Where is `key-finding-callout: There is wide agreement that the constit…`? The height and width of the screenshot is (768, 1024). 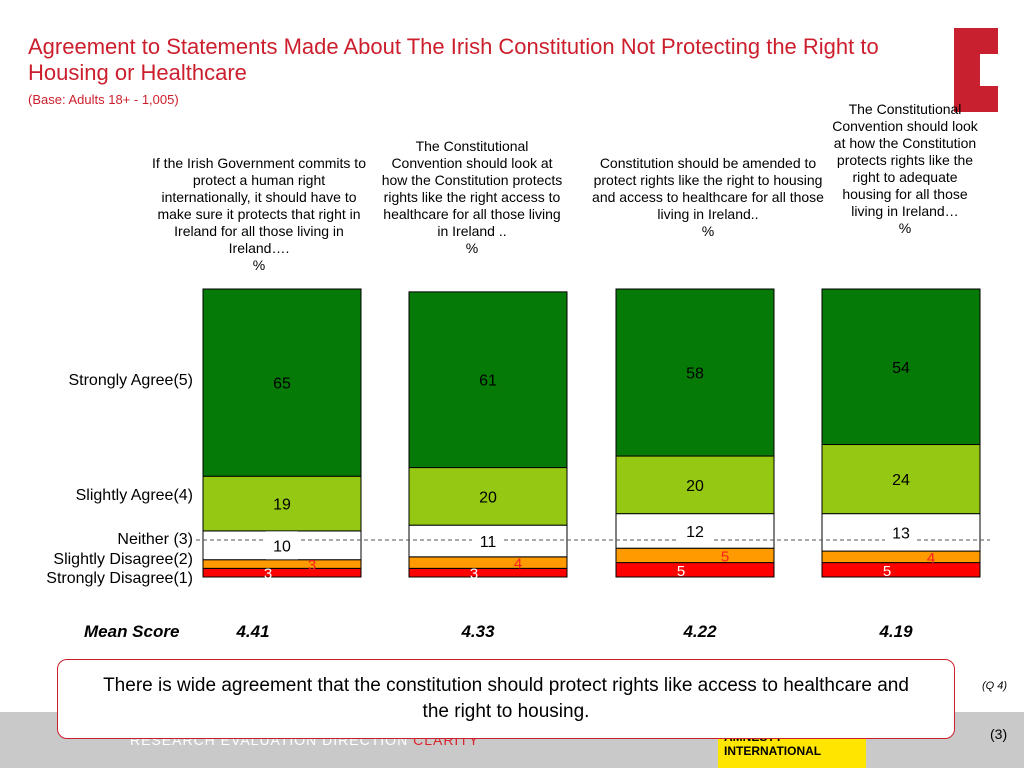 key-finding-callout: There is wide agreement that the constit… is located at coordinates (506, 699).